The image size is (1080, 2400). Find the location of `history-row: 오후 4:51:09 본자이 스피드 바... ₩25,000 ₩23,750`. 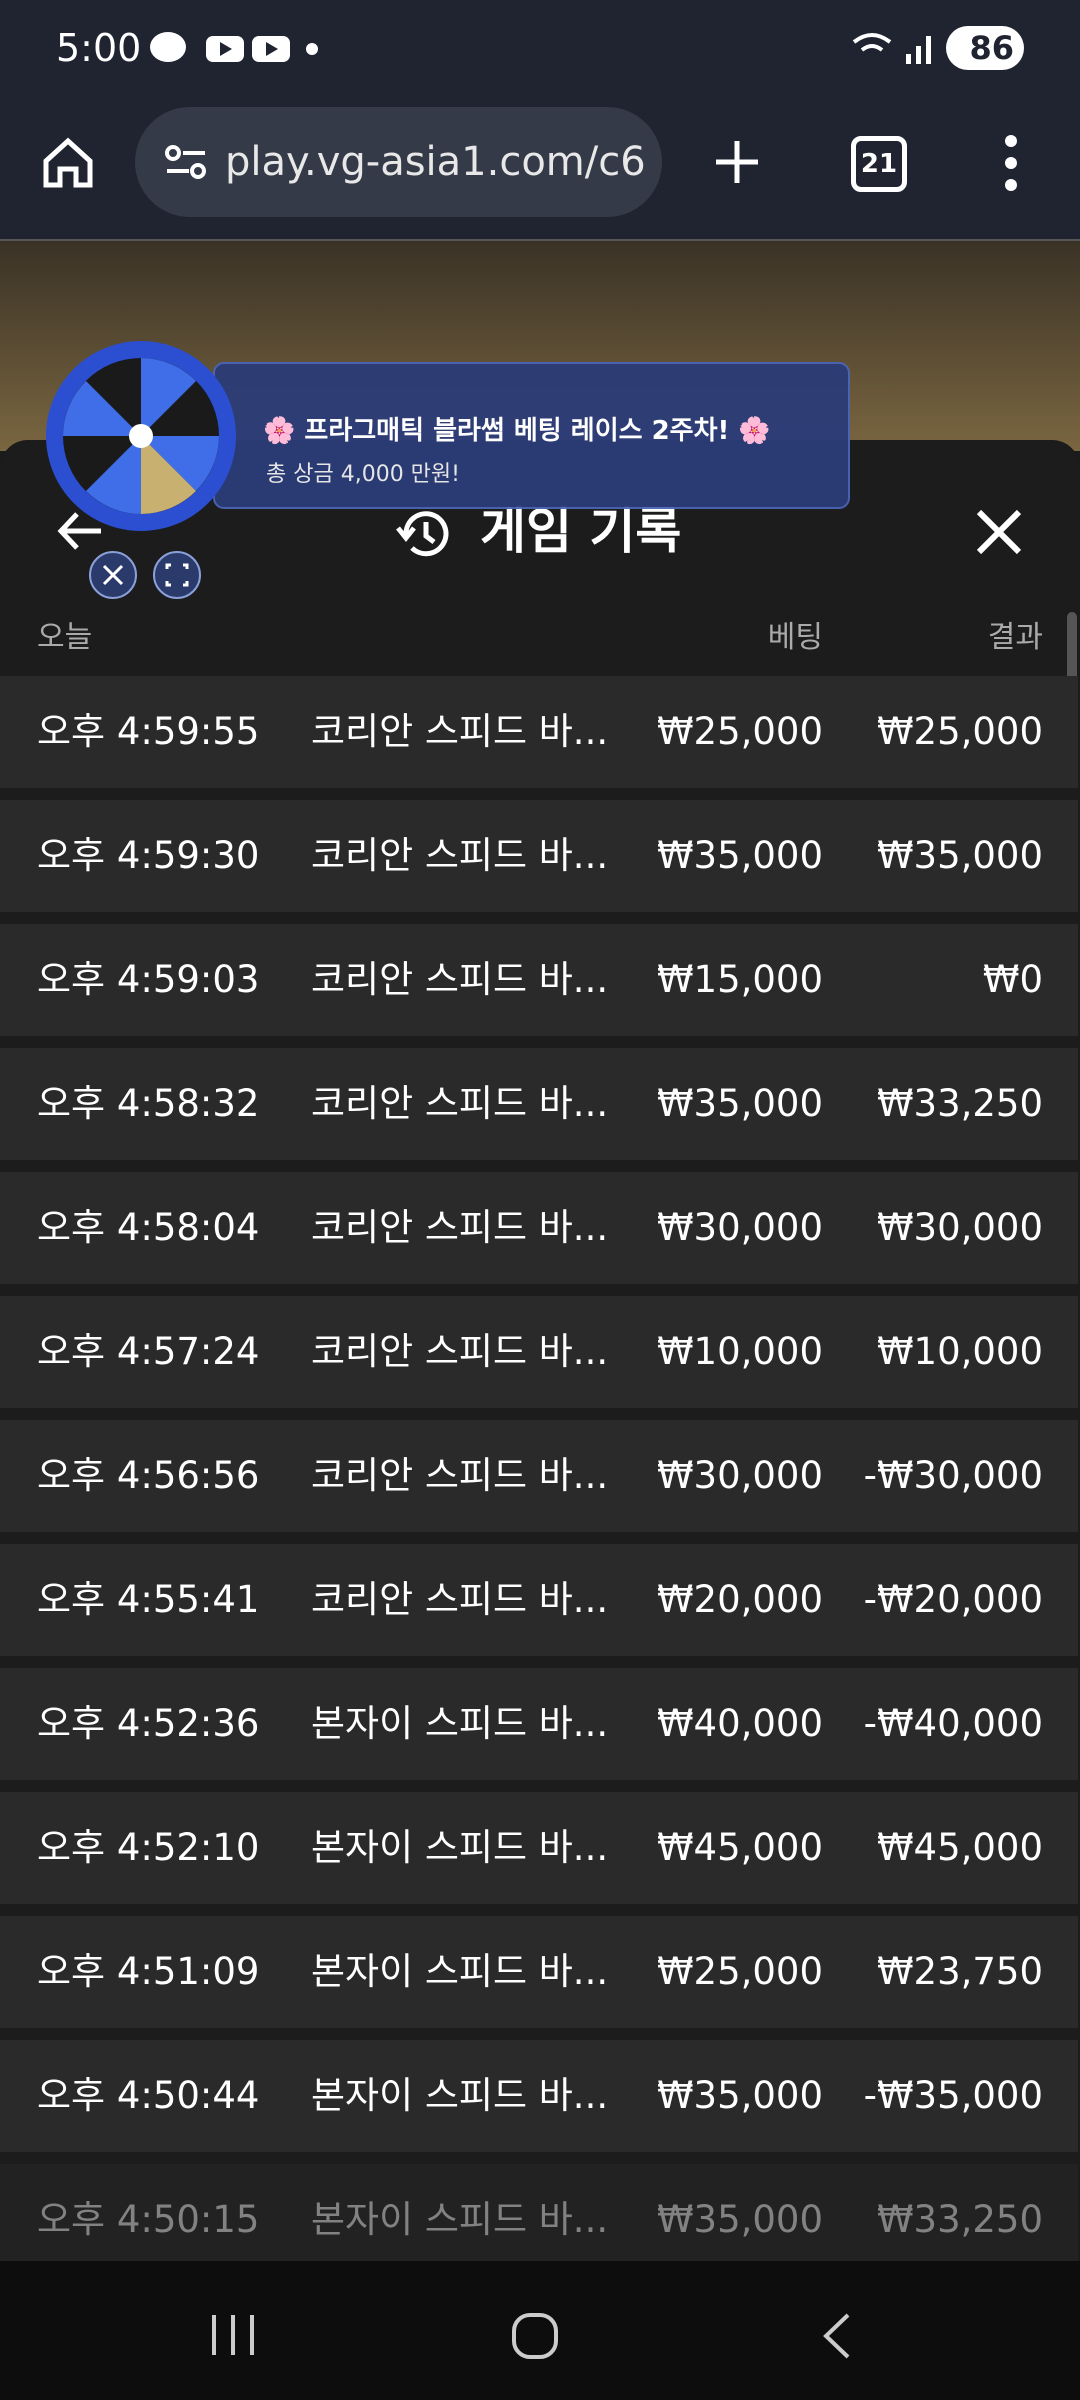

history-row: 오후 4:51:09 본자이 스피드 바... ₩25,000 ₩23,750 is located at coordinates (539, 1972).